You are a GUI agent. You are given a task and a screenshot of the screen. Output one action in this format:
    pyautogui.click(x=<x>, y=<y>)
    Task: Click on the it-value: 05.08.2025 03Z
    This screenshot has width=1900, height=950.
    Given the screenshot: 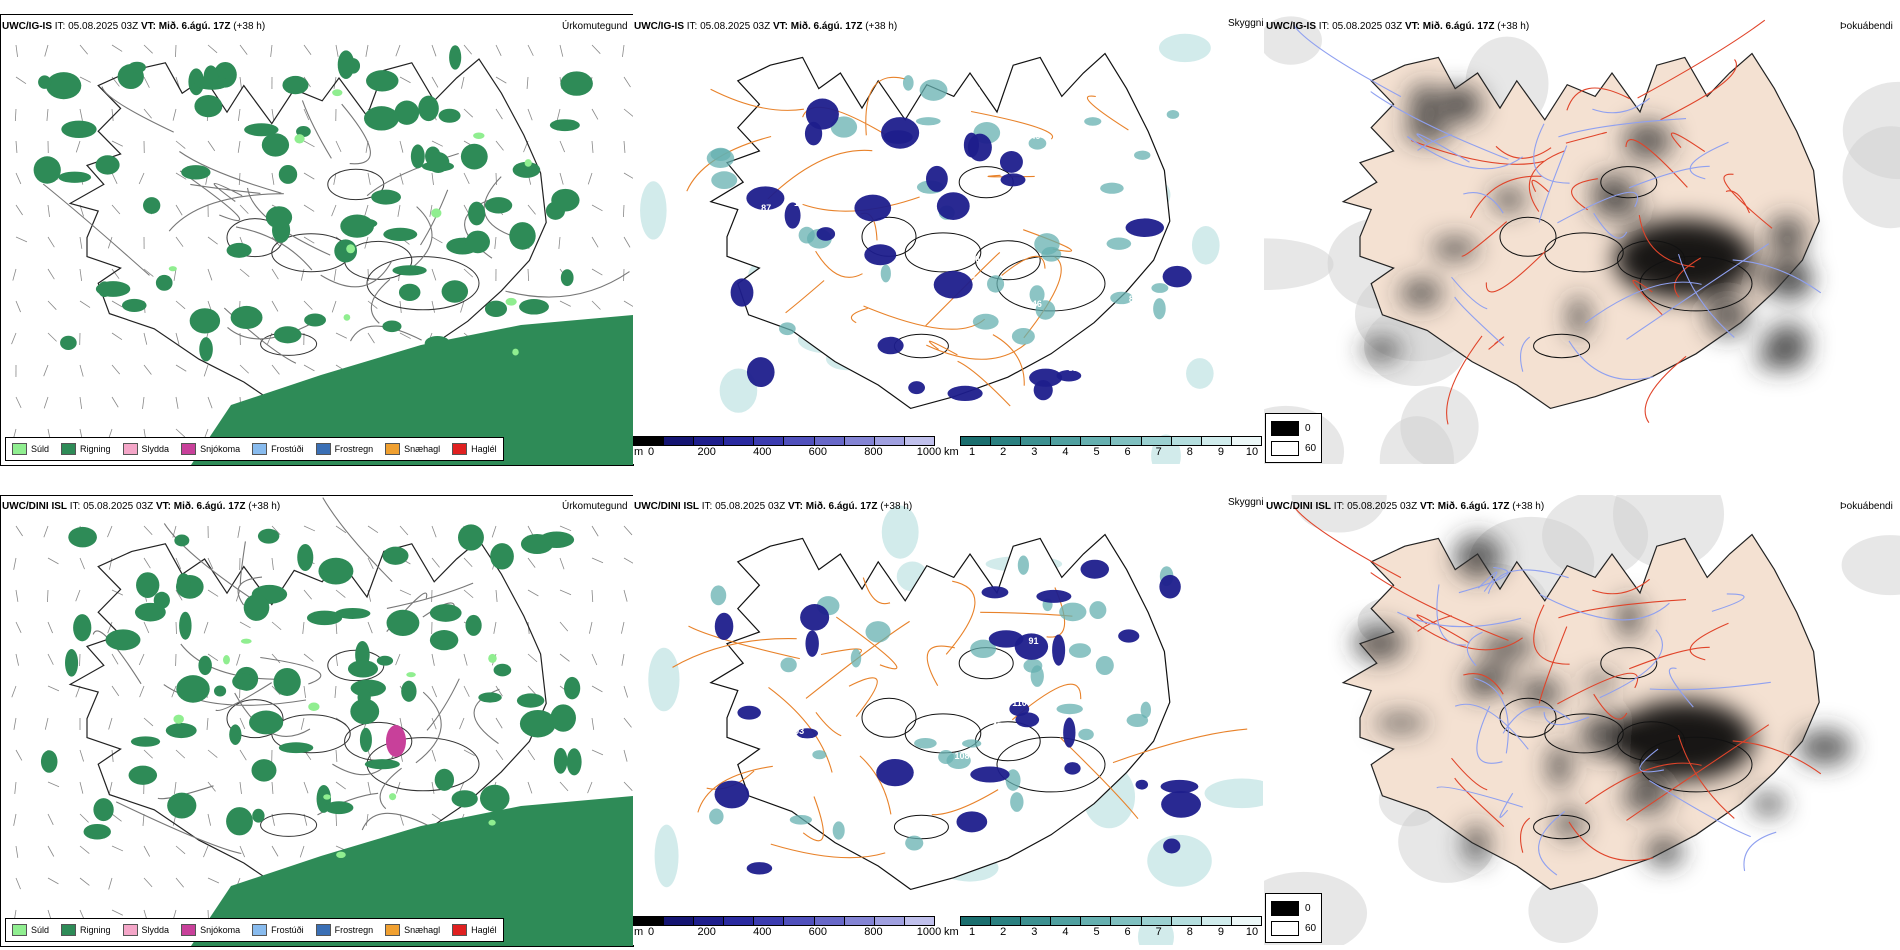 What is the action you would take?
    pyautogui.click(x=1367, y=26)
    